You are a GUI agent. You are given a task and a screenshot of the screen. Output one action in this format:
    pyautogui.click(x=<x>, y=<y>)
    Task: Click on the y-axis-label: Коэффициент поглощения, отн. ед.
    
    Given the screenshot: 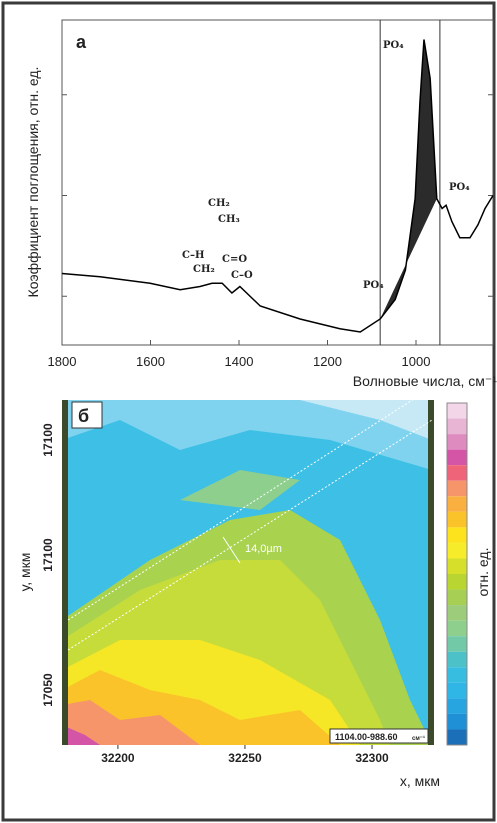 What is the action you would take?
    pyautogui.click(x=33, y=182)
    